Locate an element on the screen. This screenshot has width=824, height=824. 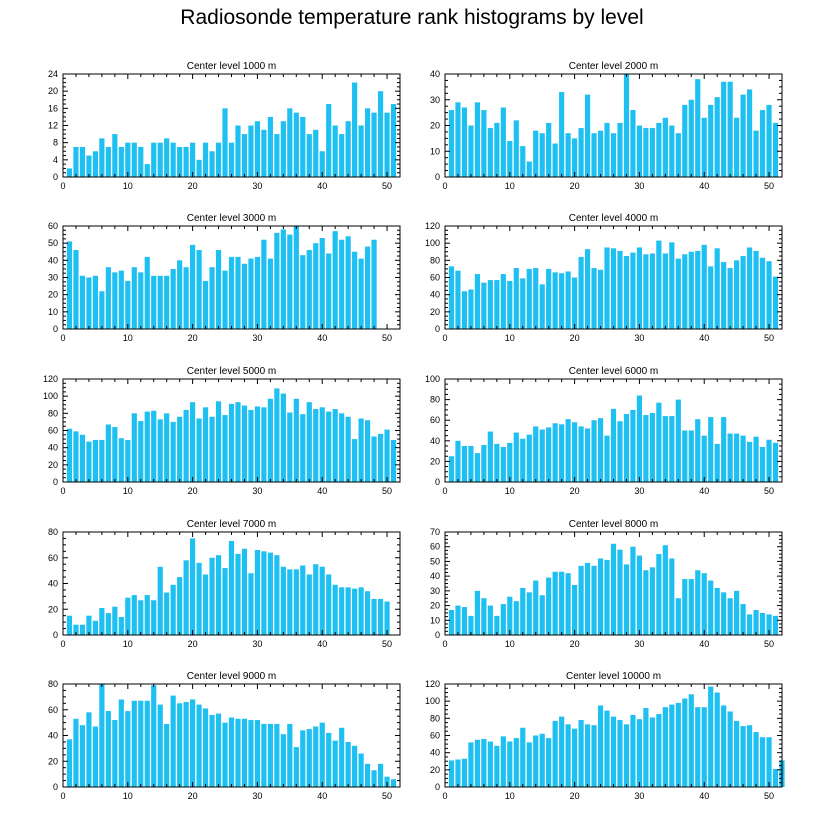
y-tick-label: 40 is located at coordinates (53, 584).